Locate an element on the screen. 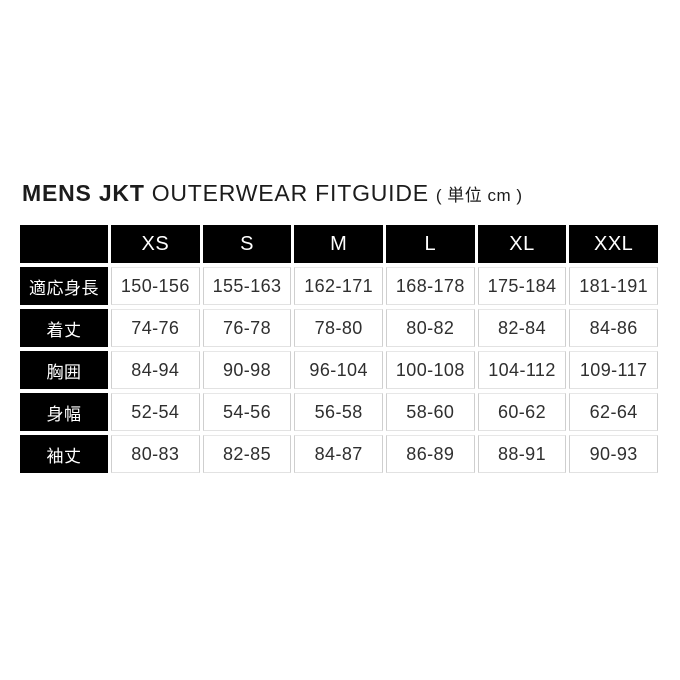 The width and height of the screenshot is (680, 680). table-cell-body-width-xl: 60-62 is located at coordinates (522, 412).